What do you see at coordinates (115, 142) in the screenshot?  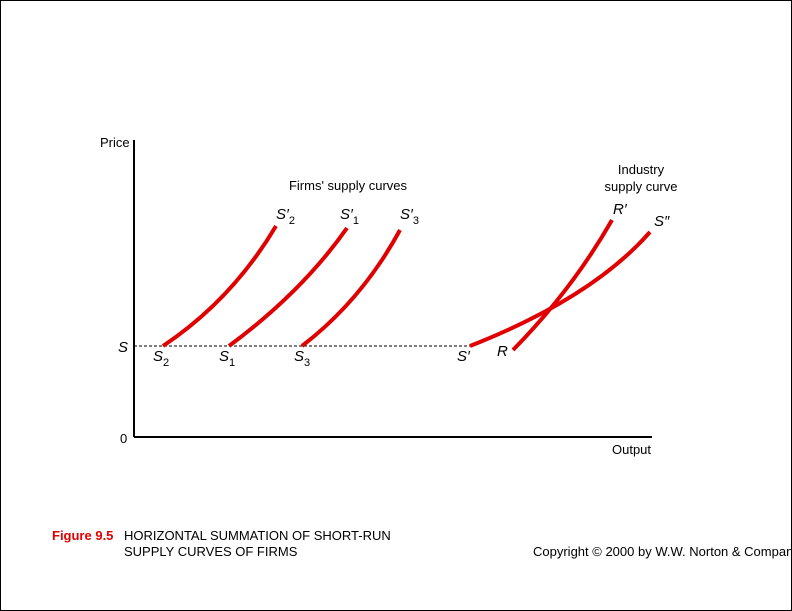 I see `y-axis-label: Price` at bounding box center [115, 142].